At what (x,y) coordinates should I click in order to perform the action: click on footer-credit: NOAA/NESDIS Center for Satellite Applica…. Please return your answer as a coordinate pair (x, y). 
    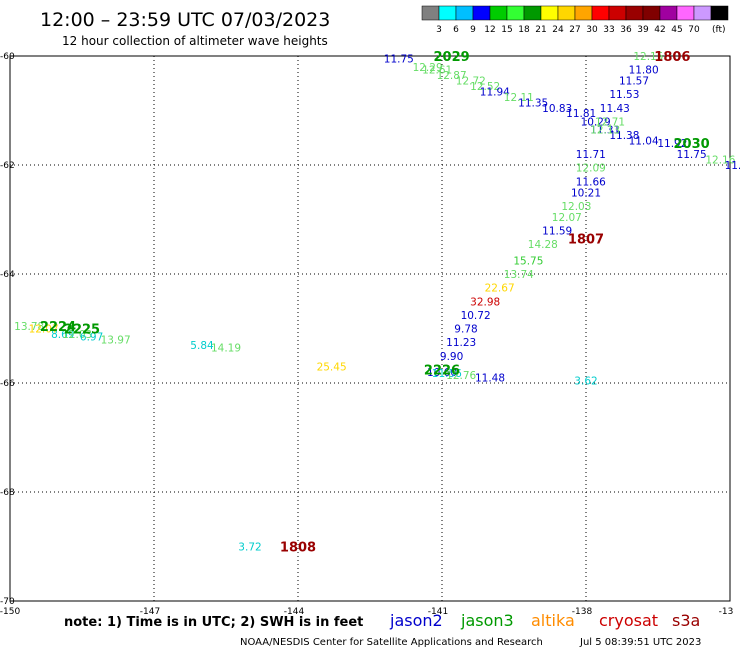
    Looking at the image, I should click on (391, 642).